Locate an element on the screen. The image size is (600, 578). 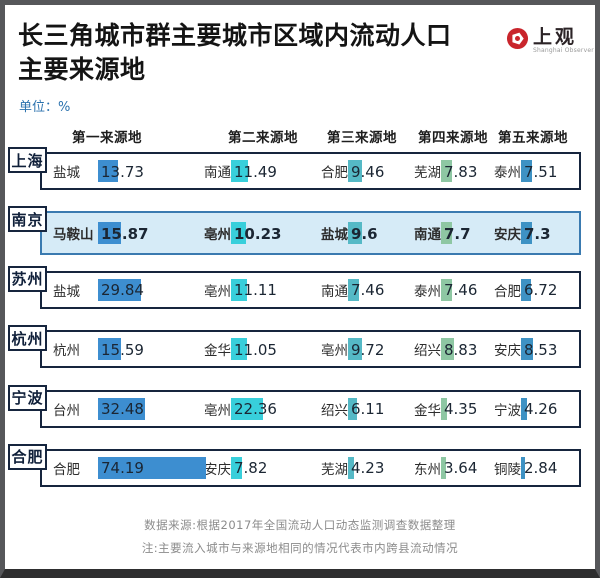
logo-name: 上观 is located at coordinates (555, 37).